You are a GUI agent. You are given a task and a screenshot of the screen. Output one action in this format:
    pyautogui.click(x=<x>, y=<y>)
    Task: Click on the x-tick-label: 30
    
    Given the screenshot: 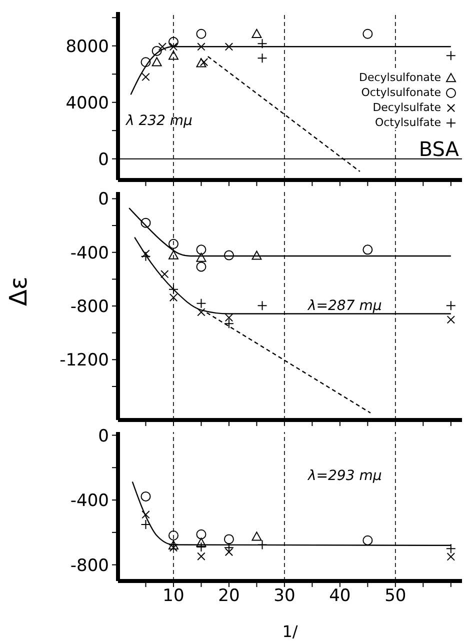 What is the action you would take?
    pyautogui.click(x=285, y=596)
    